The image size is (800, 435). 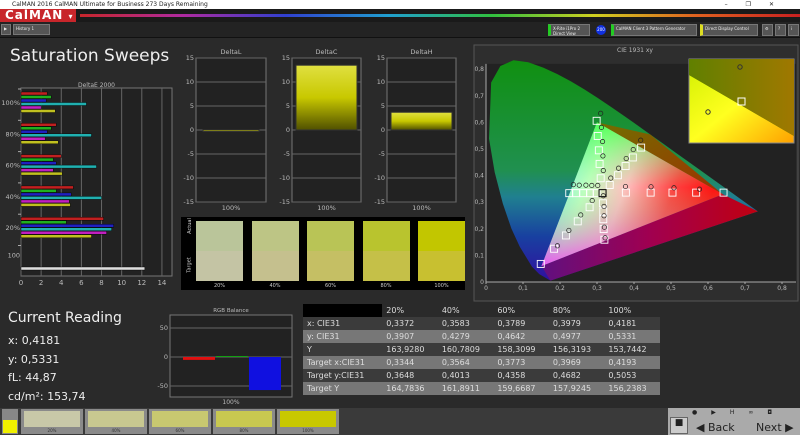 What do you see at coordinates (793, 30) in the screenshot?
I see `info-icon: i` at bounding box center [793, 30].